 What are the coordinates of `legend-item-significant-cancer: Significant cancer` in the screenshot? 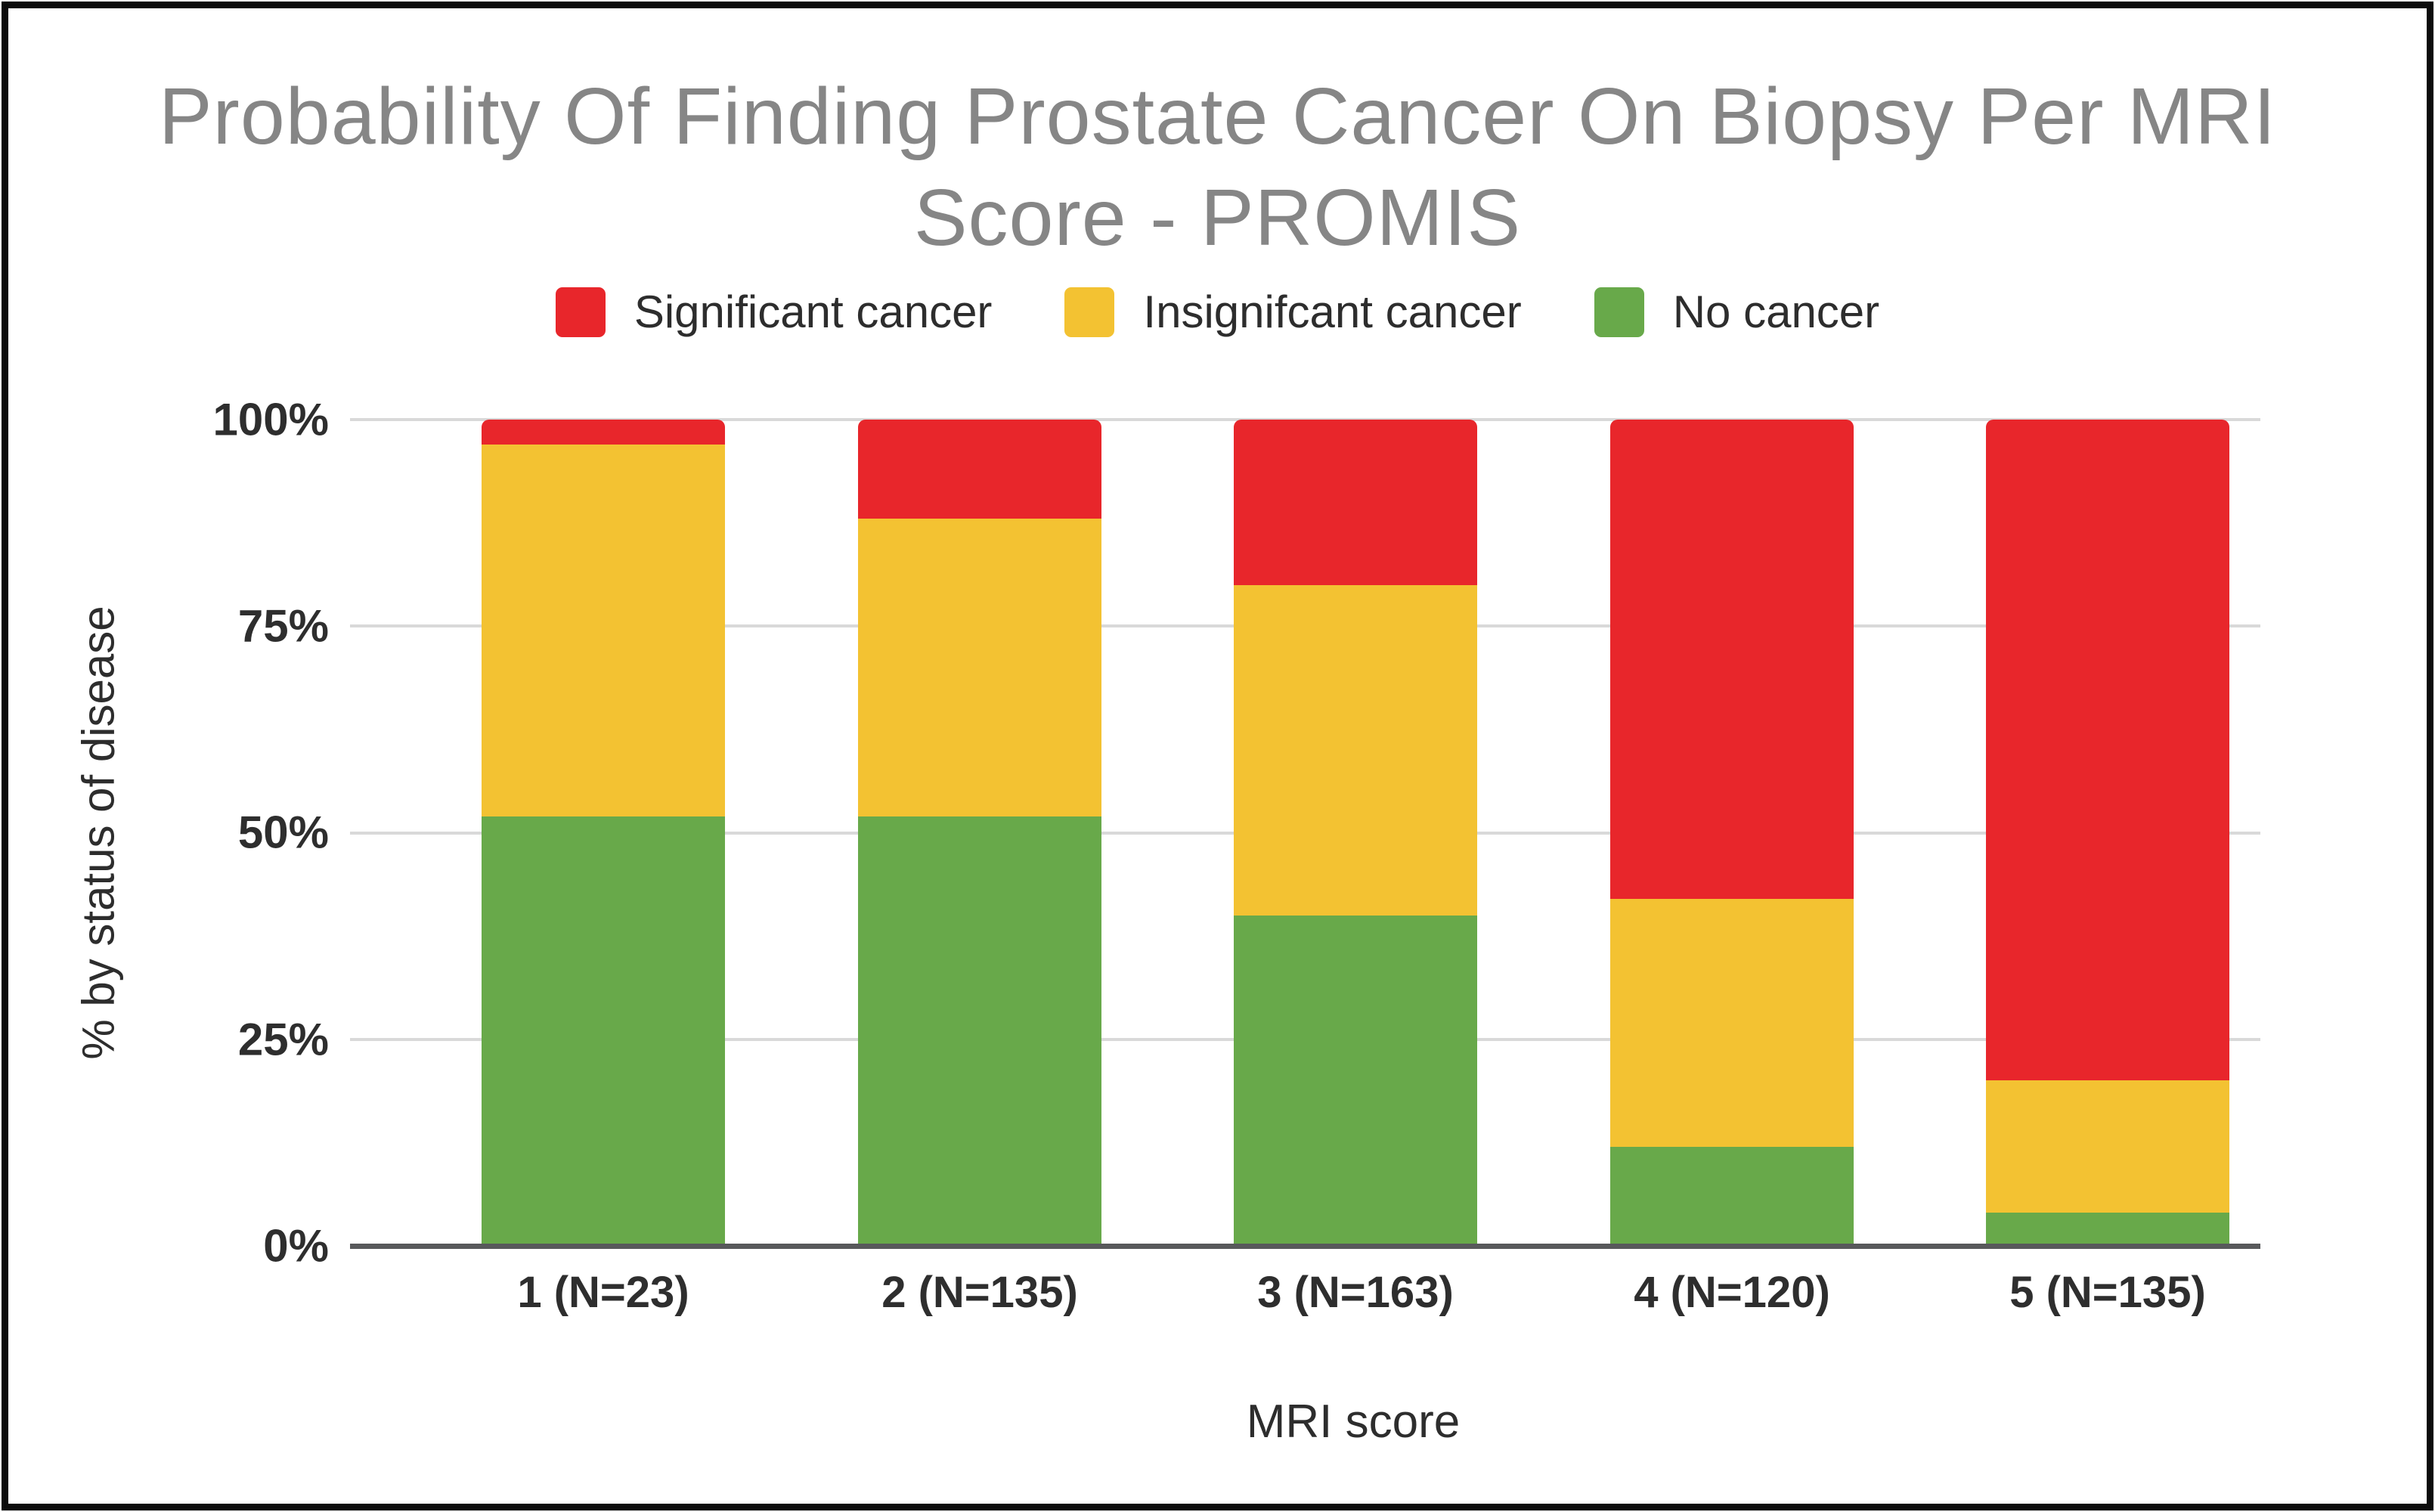 It's located at (774, 312).